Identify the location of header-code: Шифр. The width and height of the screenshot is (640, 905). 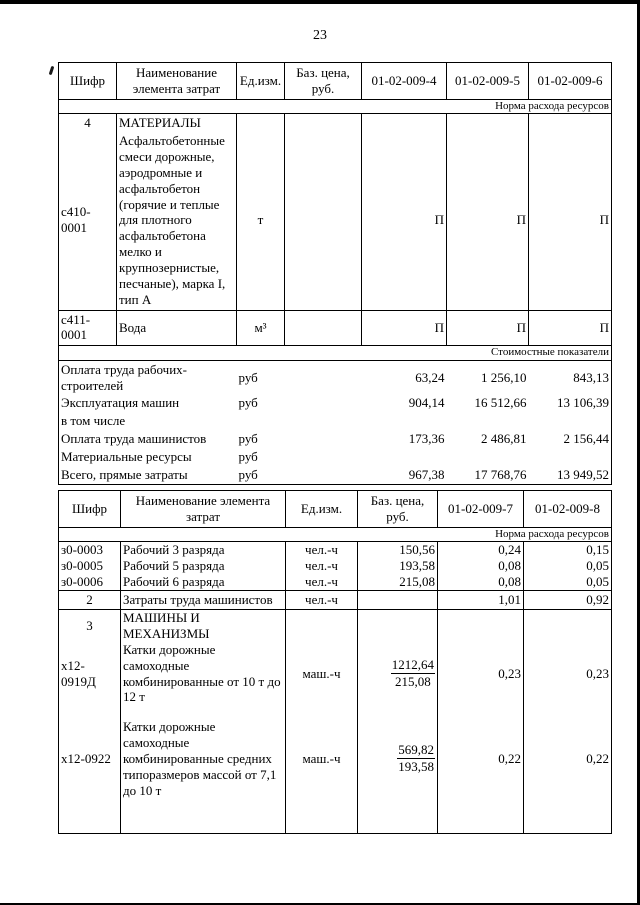
(87, 81).